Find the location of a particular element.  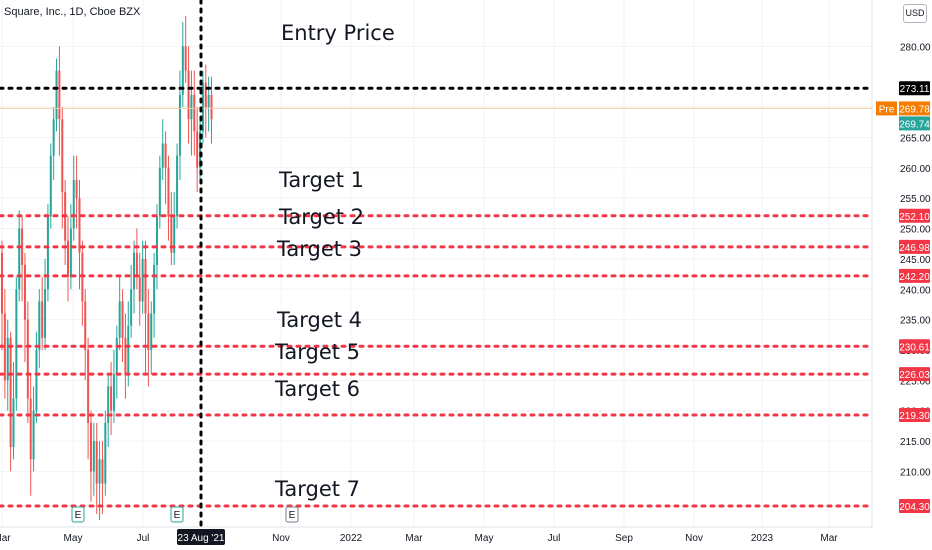

premarket-tag: Pre 269.78 is located at coordinates (903, 108).